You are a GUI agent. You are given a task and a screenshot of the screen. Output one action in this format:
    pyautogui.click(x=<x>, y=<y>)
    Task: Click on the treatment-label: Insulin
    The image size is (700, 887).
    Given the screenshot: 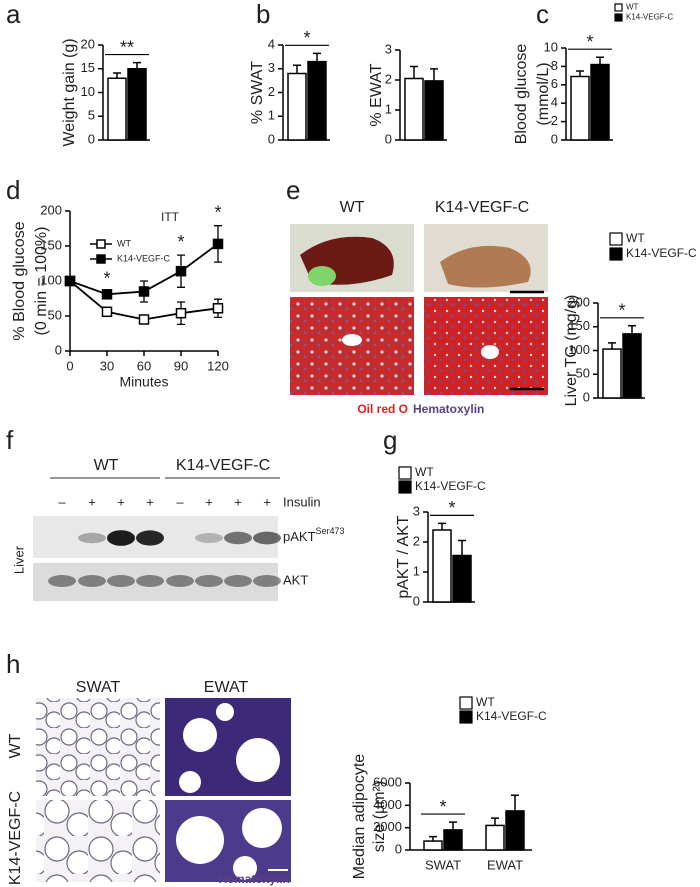 What is the action you would take?
    pyautogui.click(x=302, y=501)
    